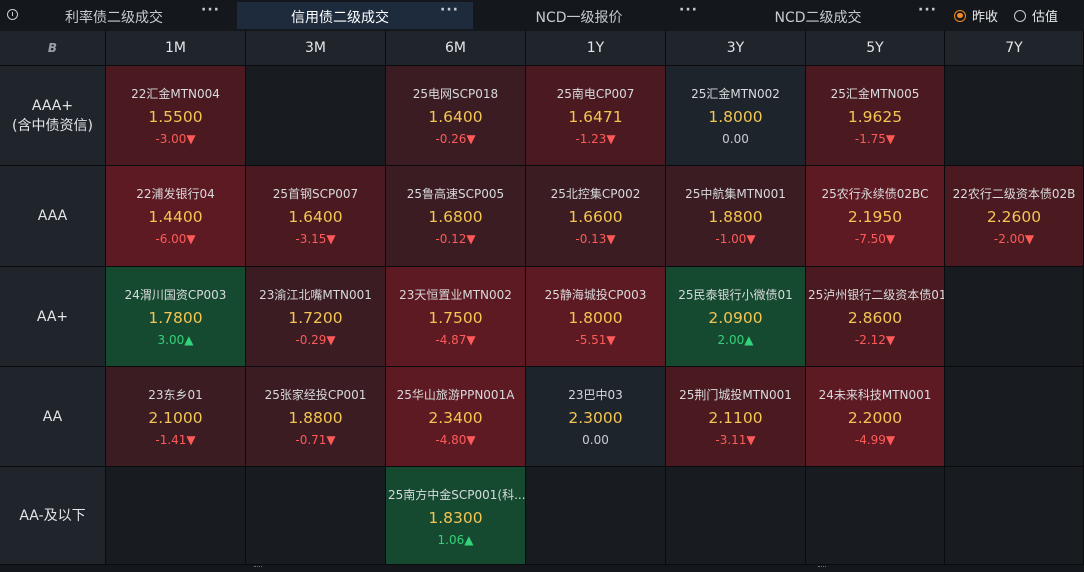 The height and width of the screenshot is (572, 1084). I want to click on bond-cell: 25泸州银行二级资本债01 2.8600 -2.12▼, so click(875, 317).